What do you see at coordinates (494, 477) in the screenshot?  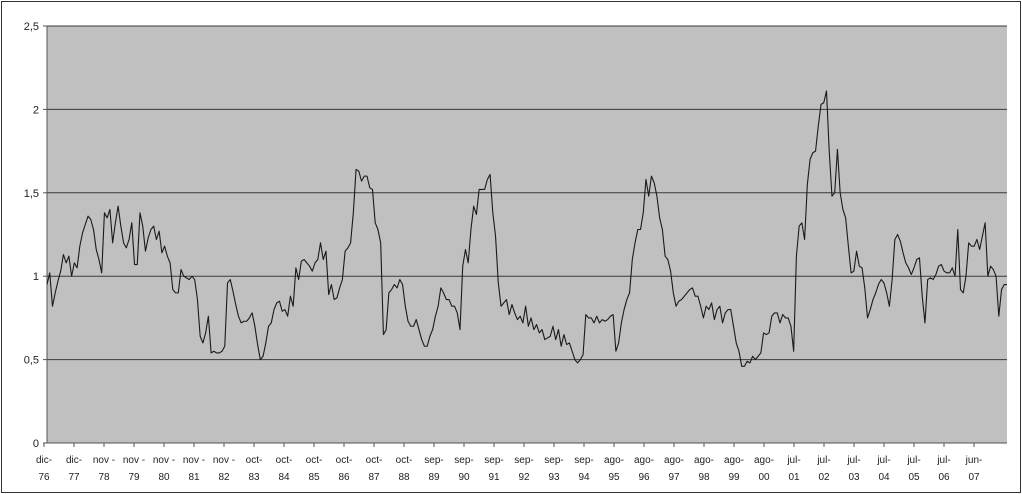 I see `x-tick-label-year: 91` at bounding box center [494, 477].